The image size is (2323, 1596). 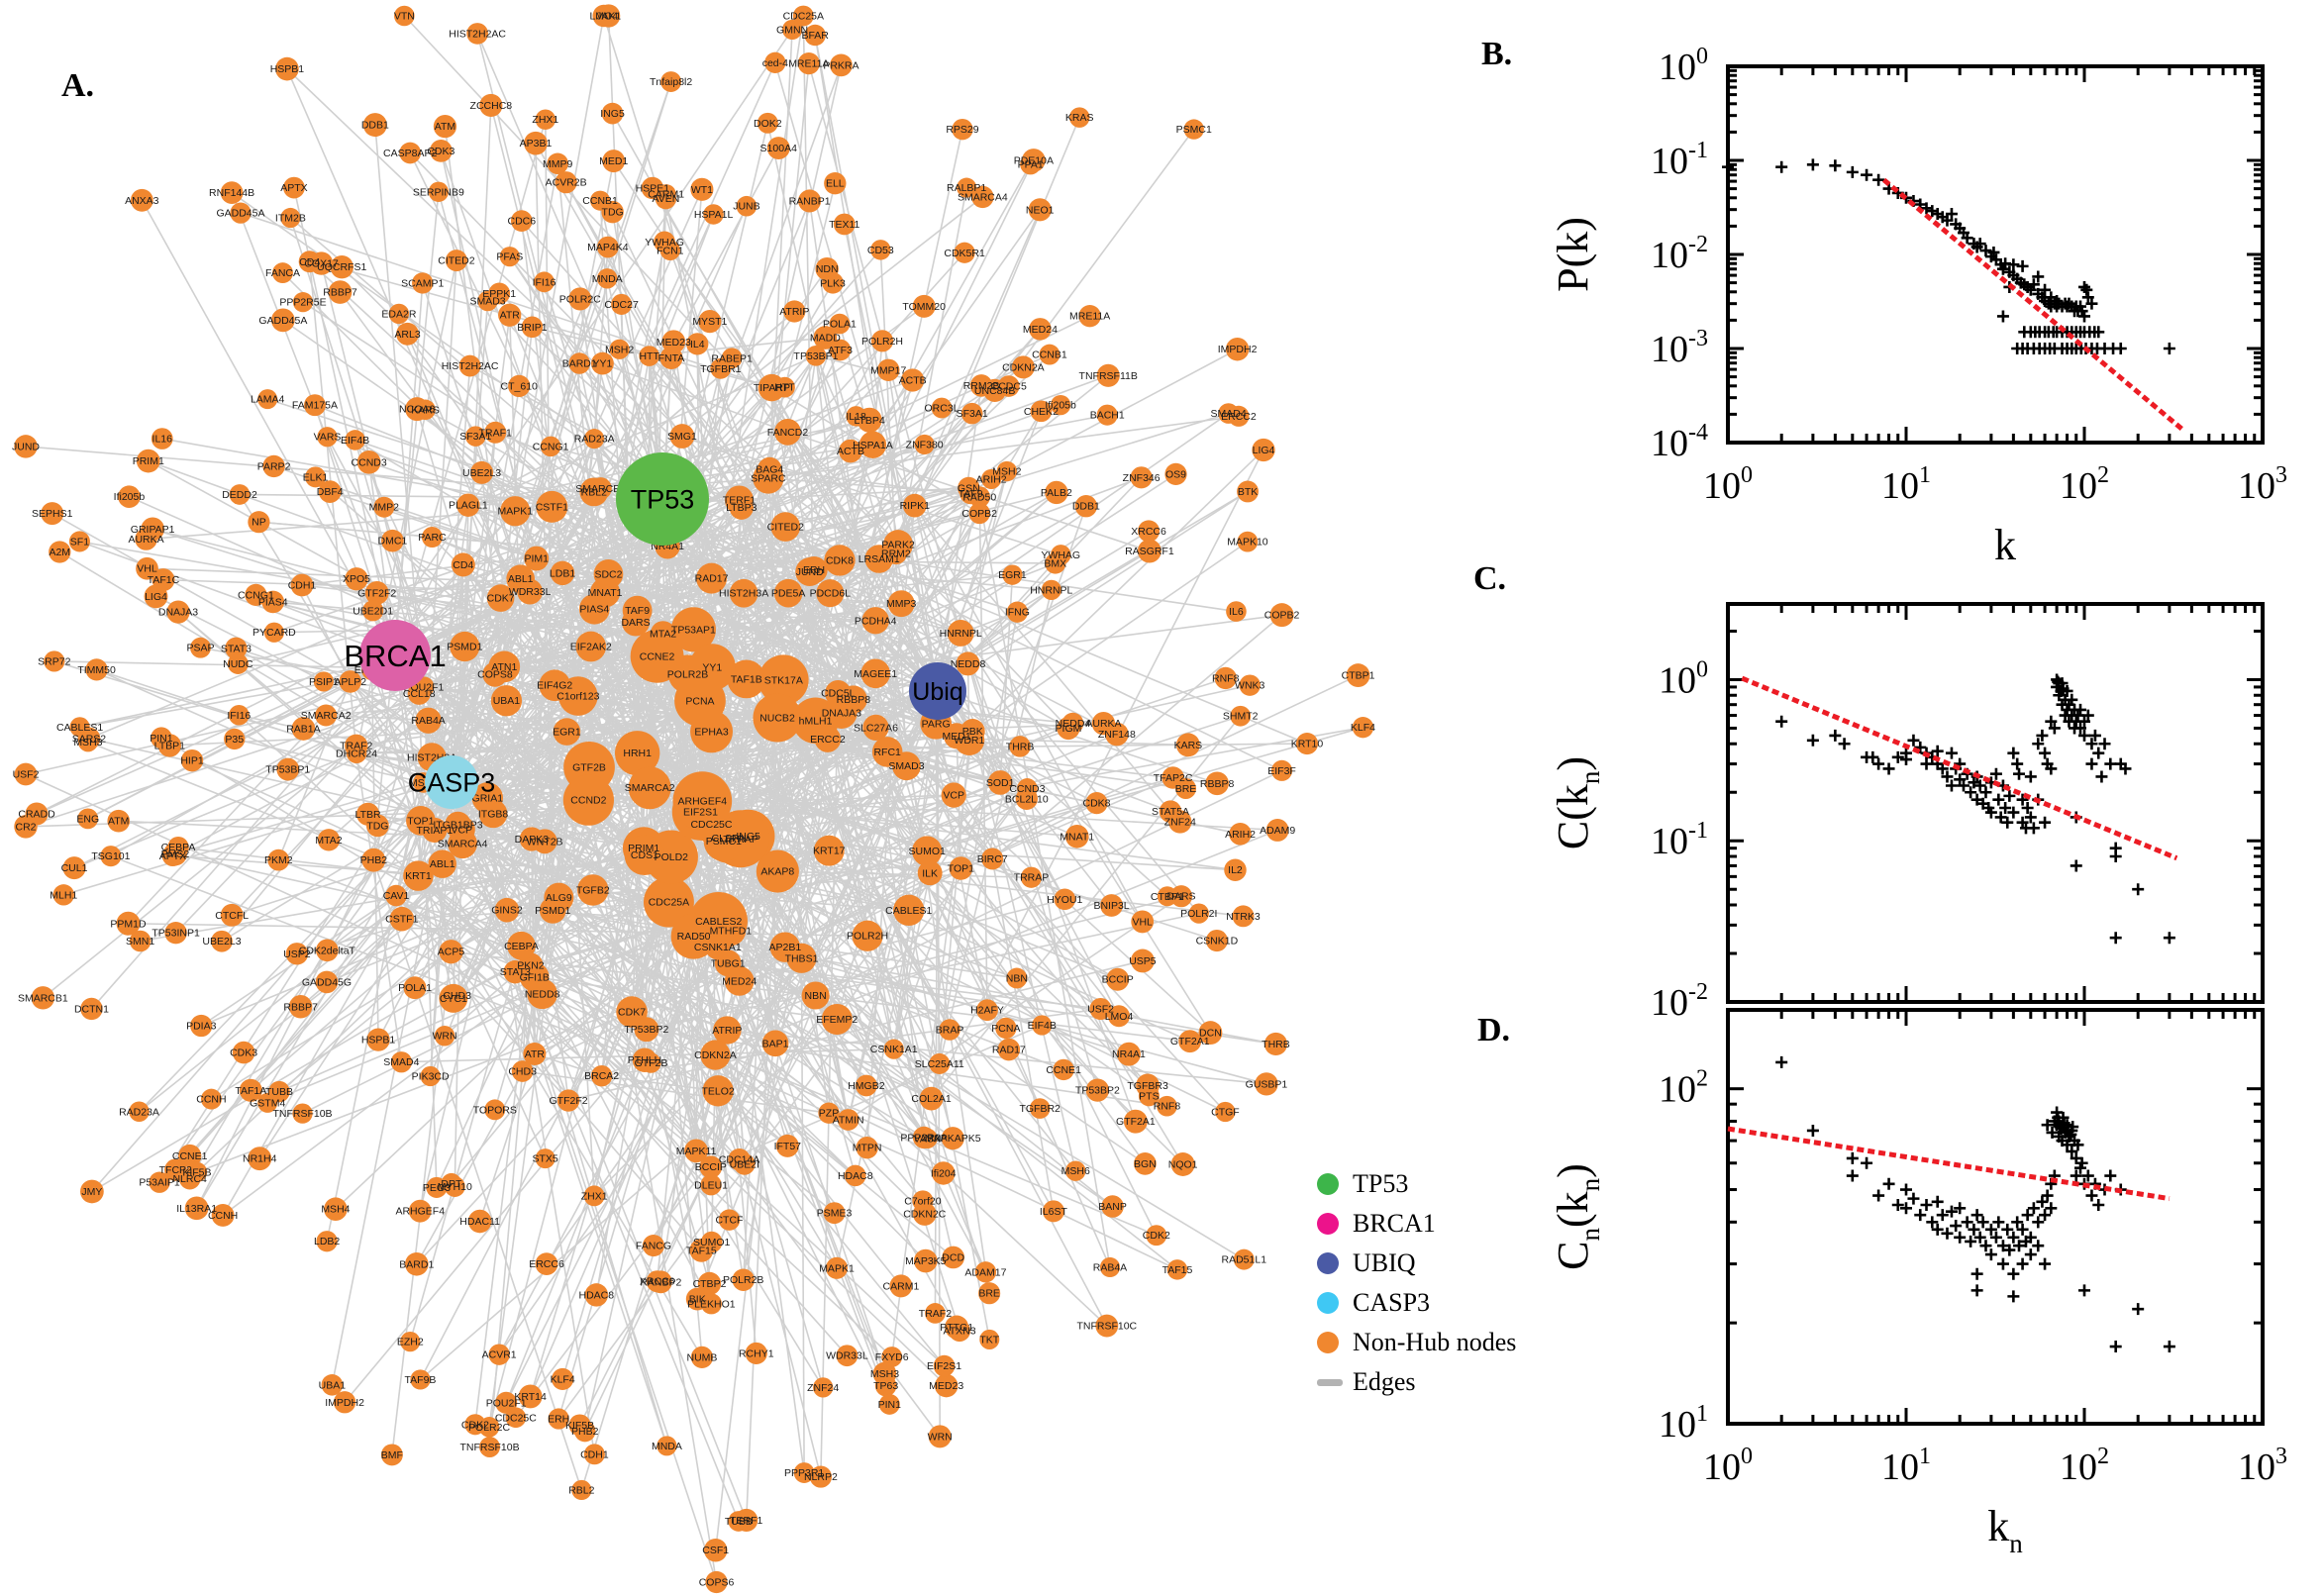 I want to click on node-label: CARM1, so click(x=902, y=1286).